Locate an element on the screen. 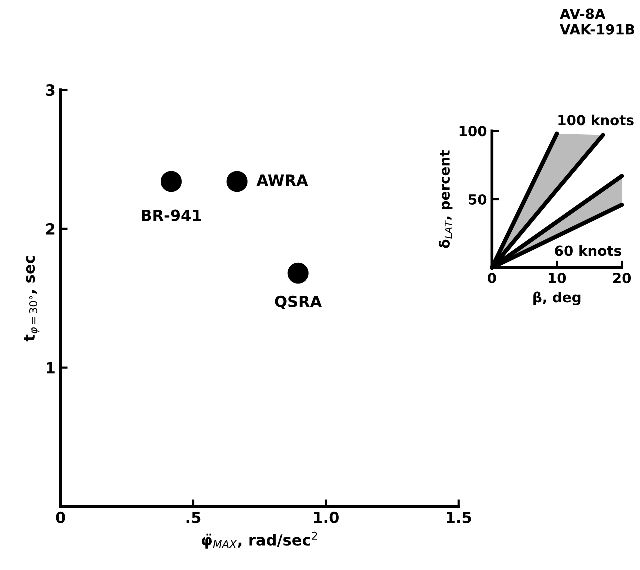 This screenshot has width=640, height=570. y-axis-title: t$_{φ=30°}$, sec is located at coordinates (32, 299).